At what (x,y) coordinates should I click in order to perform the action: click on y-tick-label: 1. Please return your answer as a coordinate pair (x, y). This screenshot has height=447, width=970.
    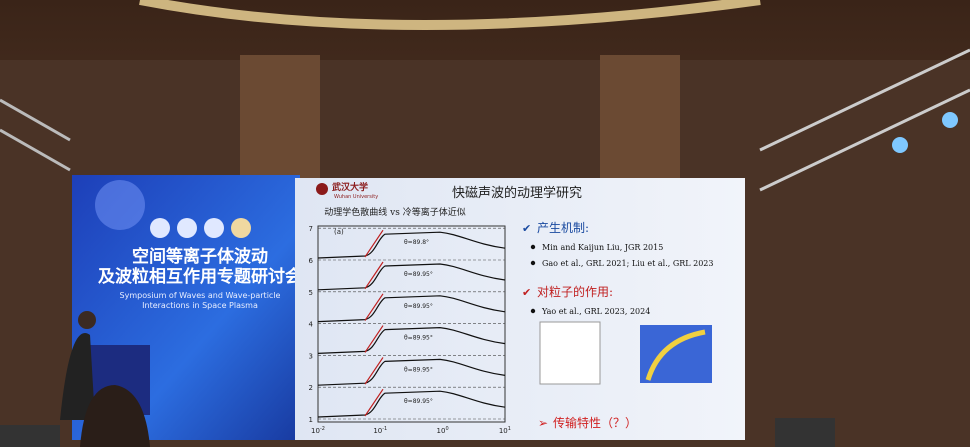
    Looking at the image, I should click on (311, 420).